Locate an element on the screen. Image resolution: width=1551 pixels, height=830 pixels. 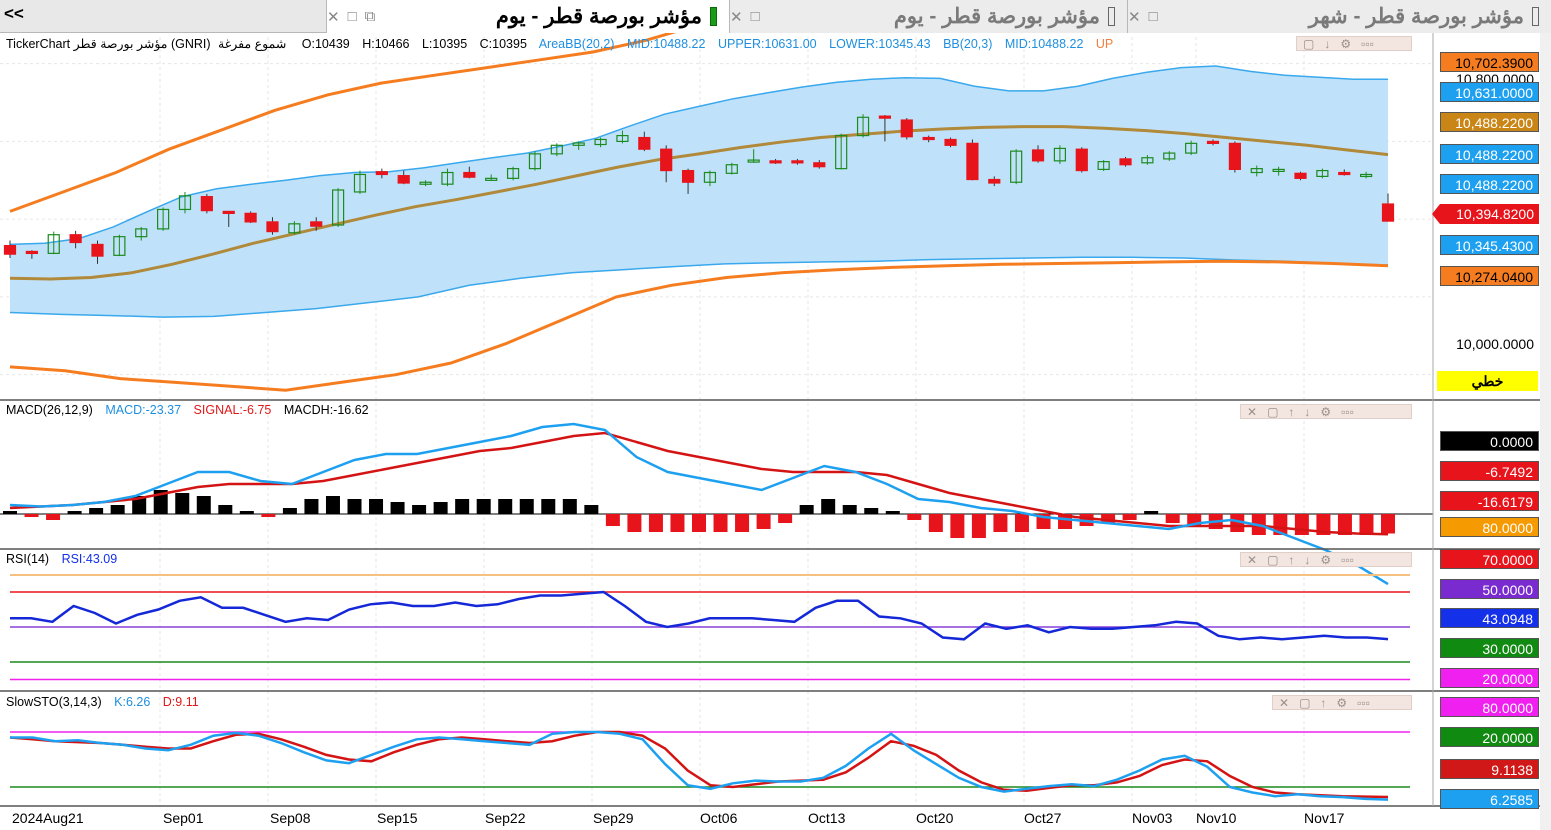
sto-k-line is located at coordinates (699, 765).